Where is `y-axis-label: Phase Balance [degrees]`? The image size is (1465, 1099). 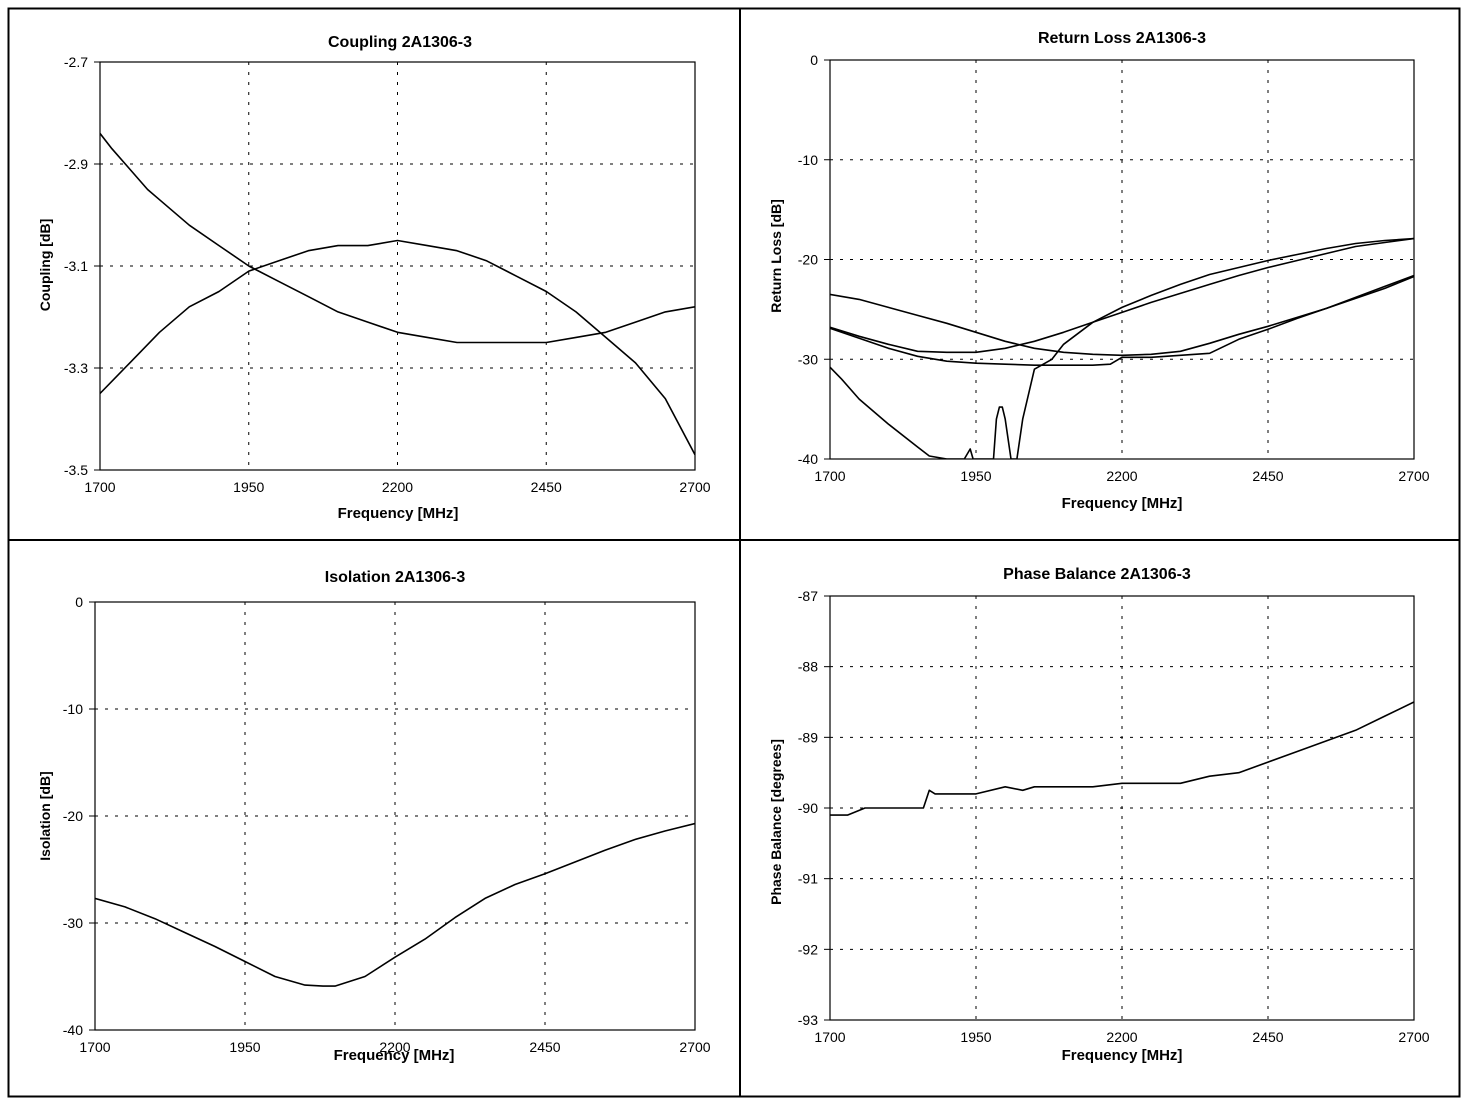
y-axis-label: Phase Balance [degrees] is located at coordinates (776, 822).